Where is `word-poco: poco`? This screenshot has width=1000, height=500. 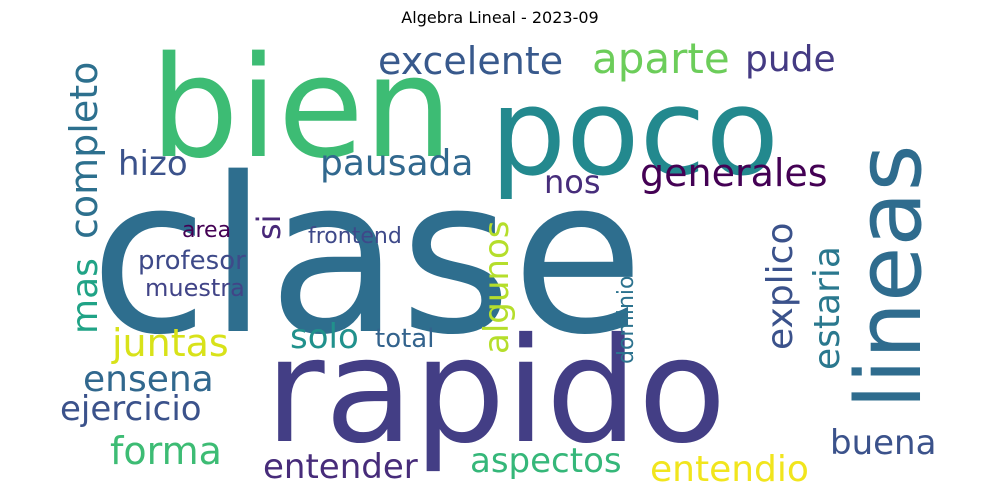
word-poco: poco is located at coordinates (634, 133).